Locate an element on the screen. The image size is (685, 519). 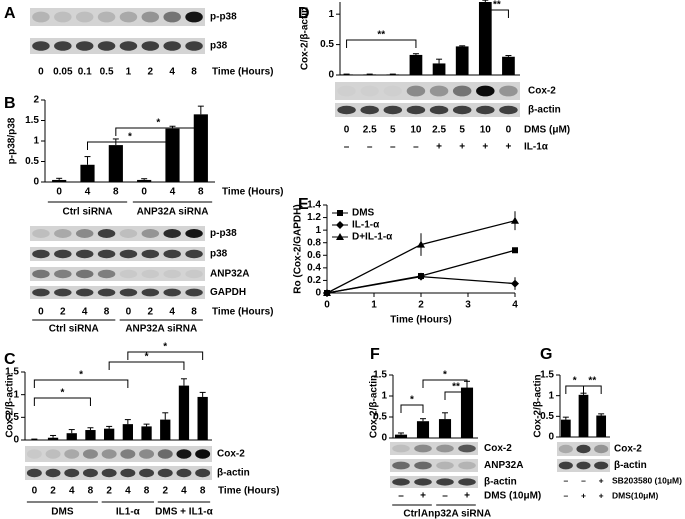
lane-row-label: SB203580 (10μM) is located at coordinates (647, 480).